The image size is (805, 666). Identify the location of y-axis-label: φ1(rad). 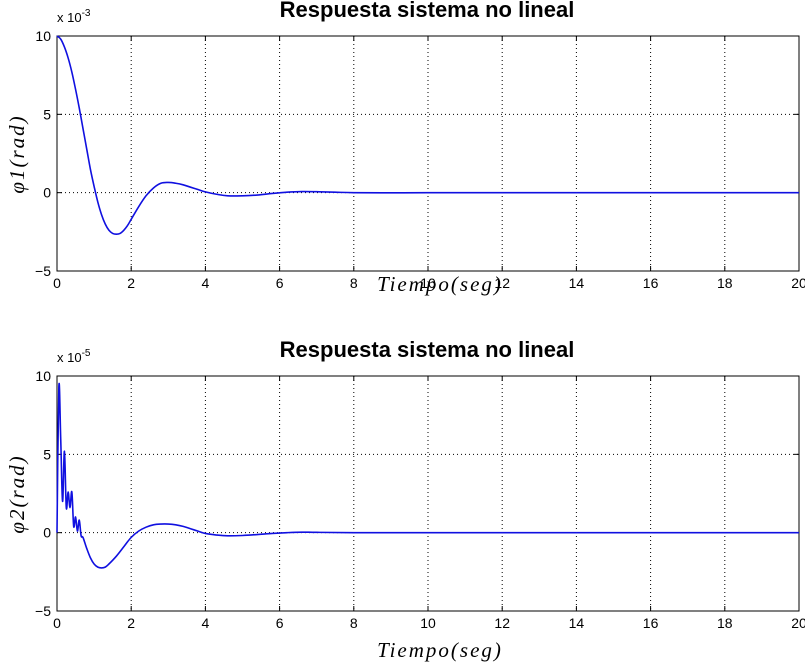
(17, 153).